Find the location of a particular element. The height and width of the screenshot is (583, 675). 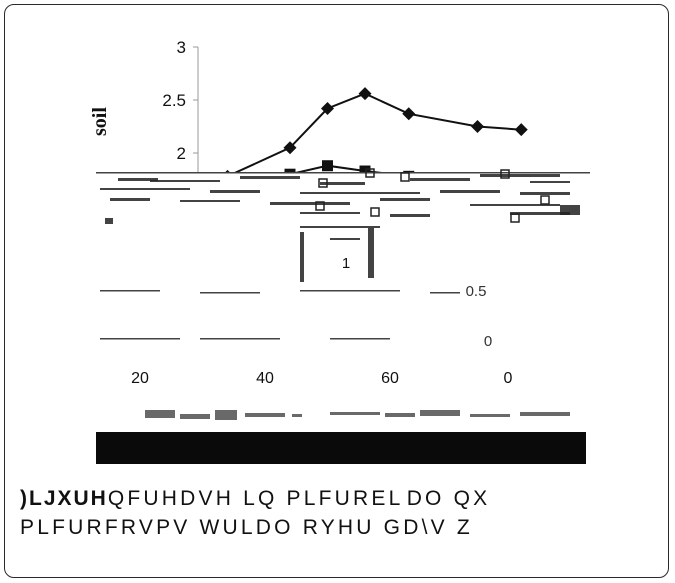

x-tick-label: 0 is located at coordinates (508, 378).